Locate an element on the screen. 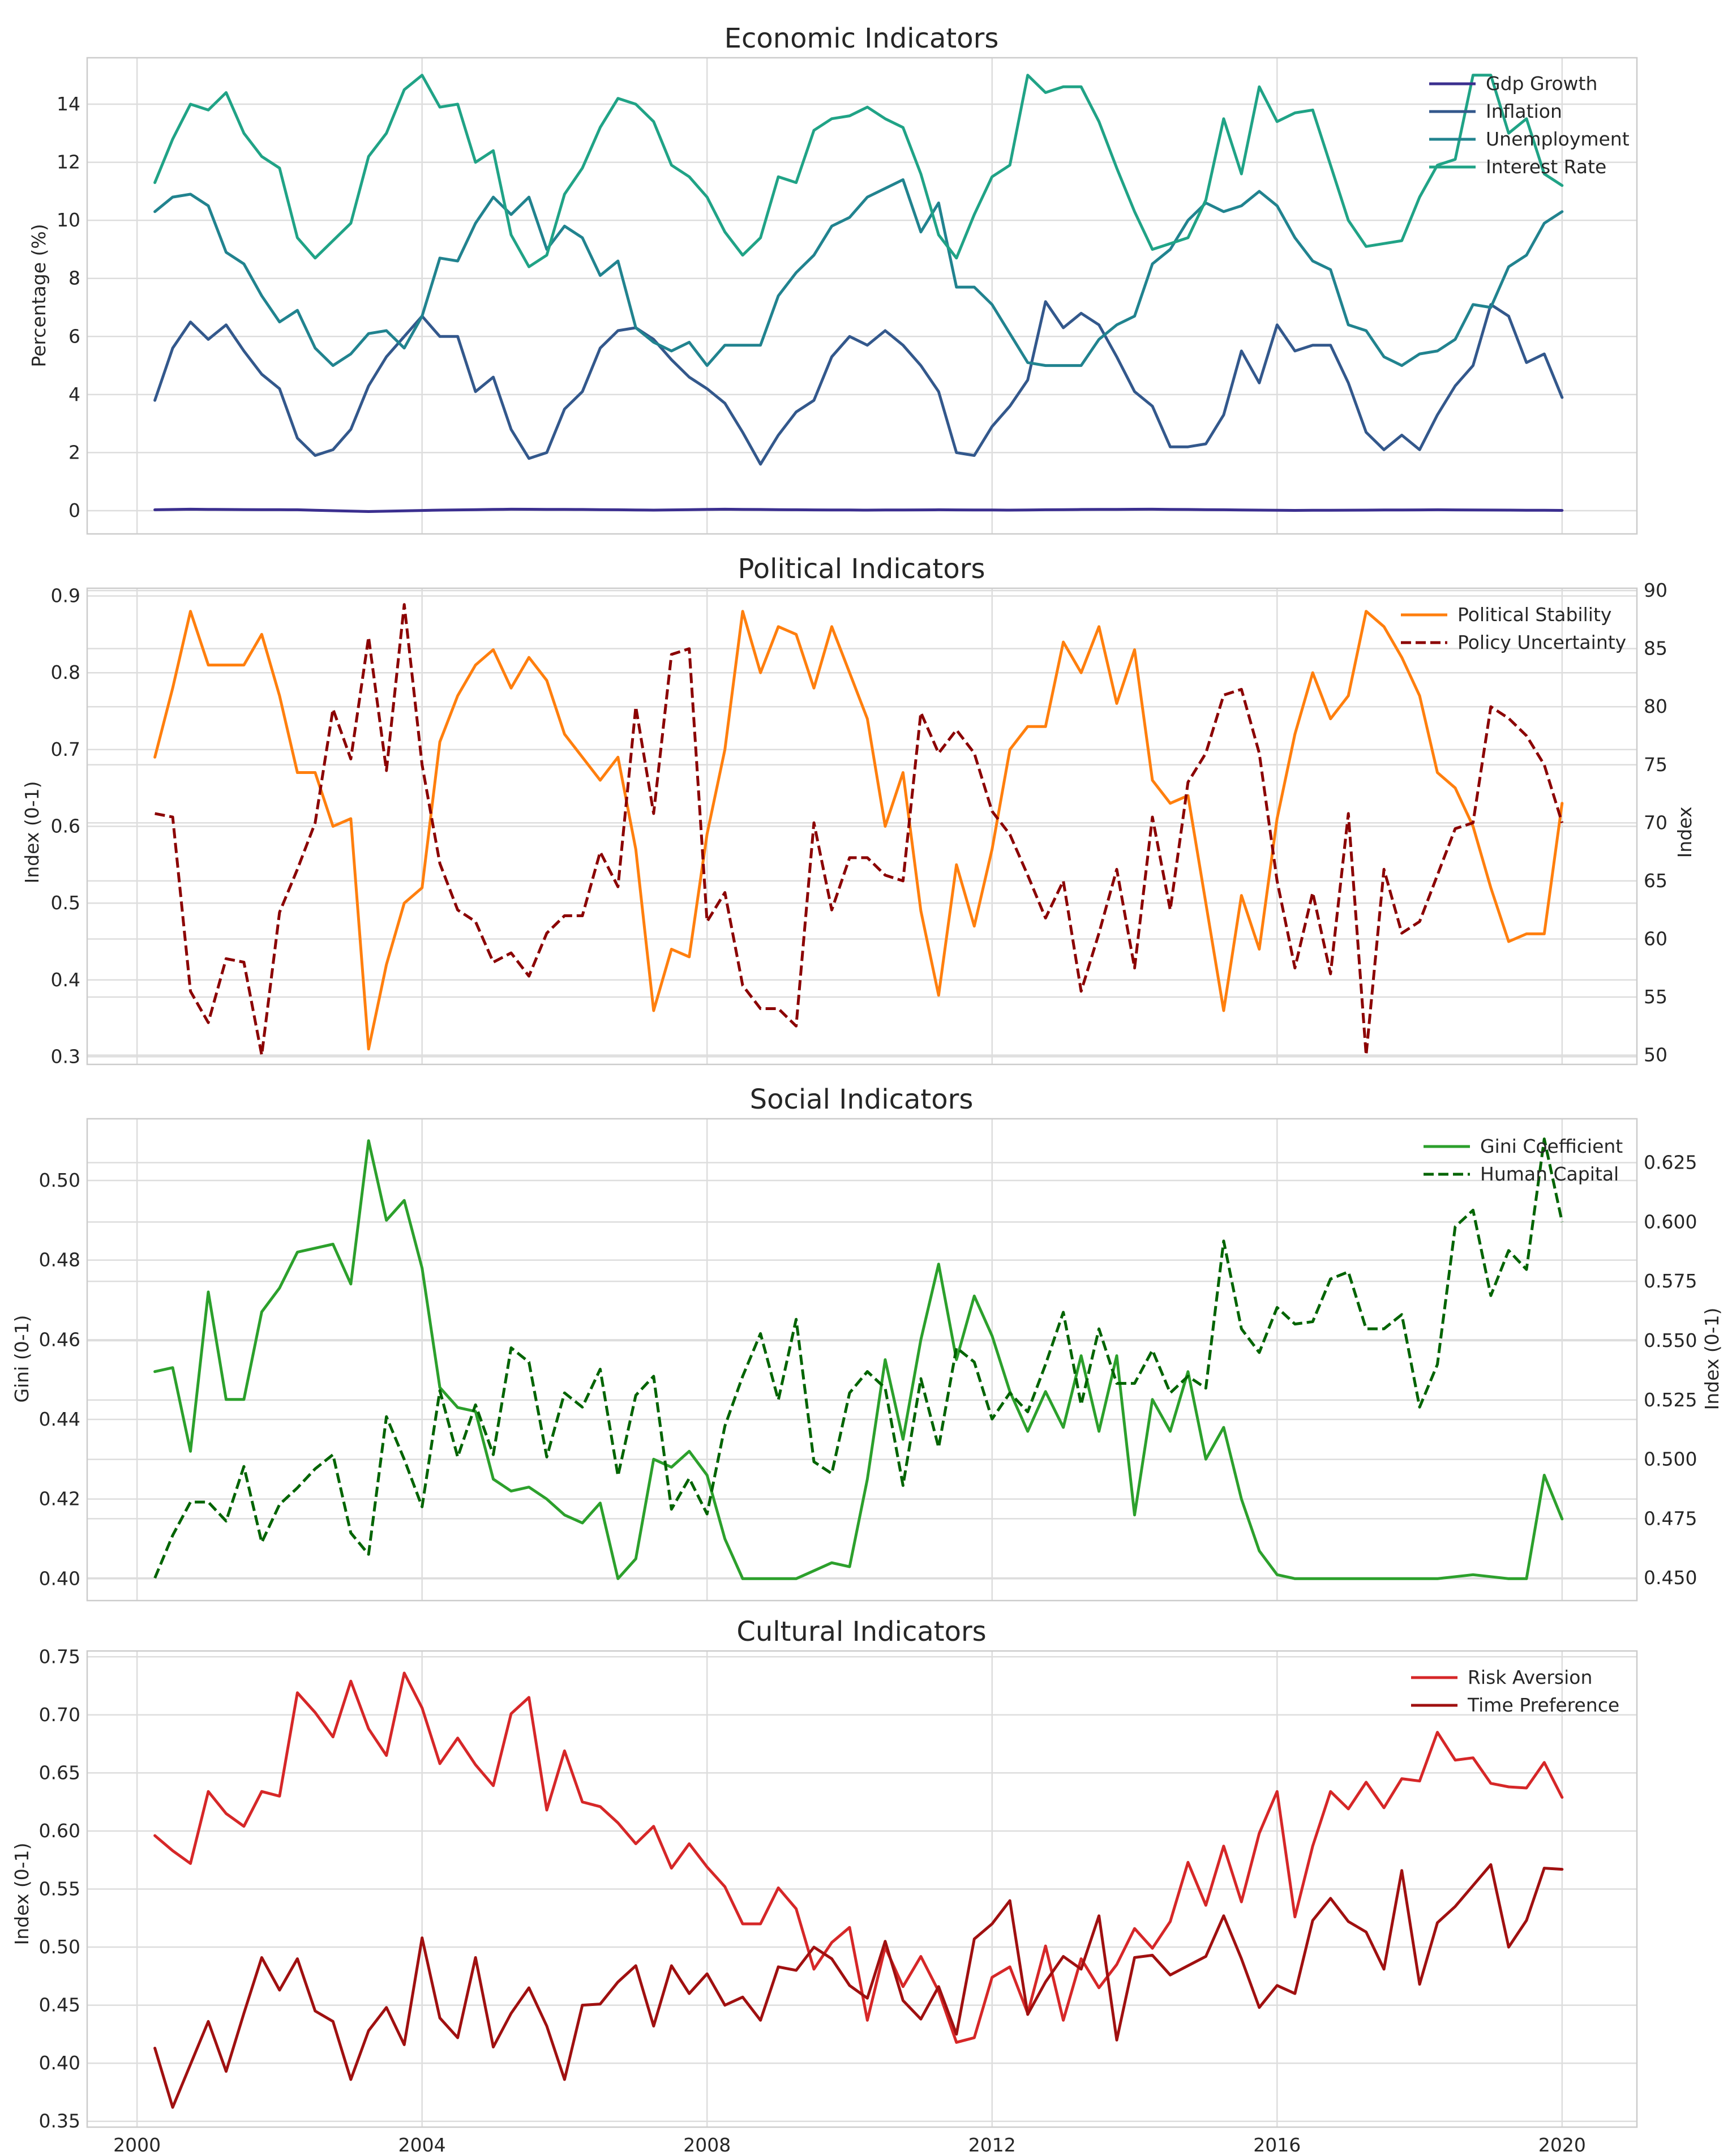 The height and width of the screenshot is (2156, 1732). panel-cultural-ylabel: Index (0-1) is located at coordinates (22, 1894).